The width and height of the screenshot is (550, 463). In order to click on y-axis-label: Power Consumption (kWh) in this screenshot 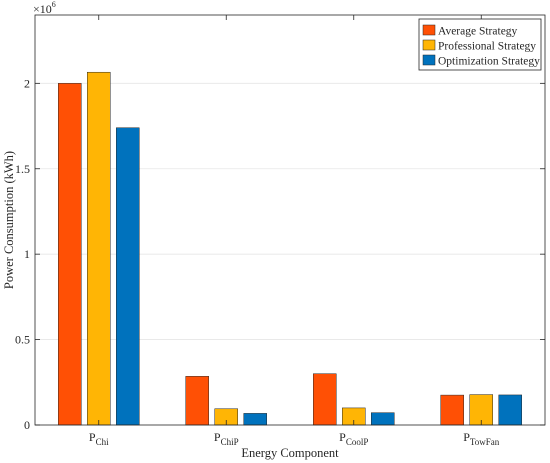, I will do `click(9, 220)`.